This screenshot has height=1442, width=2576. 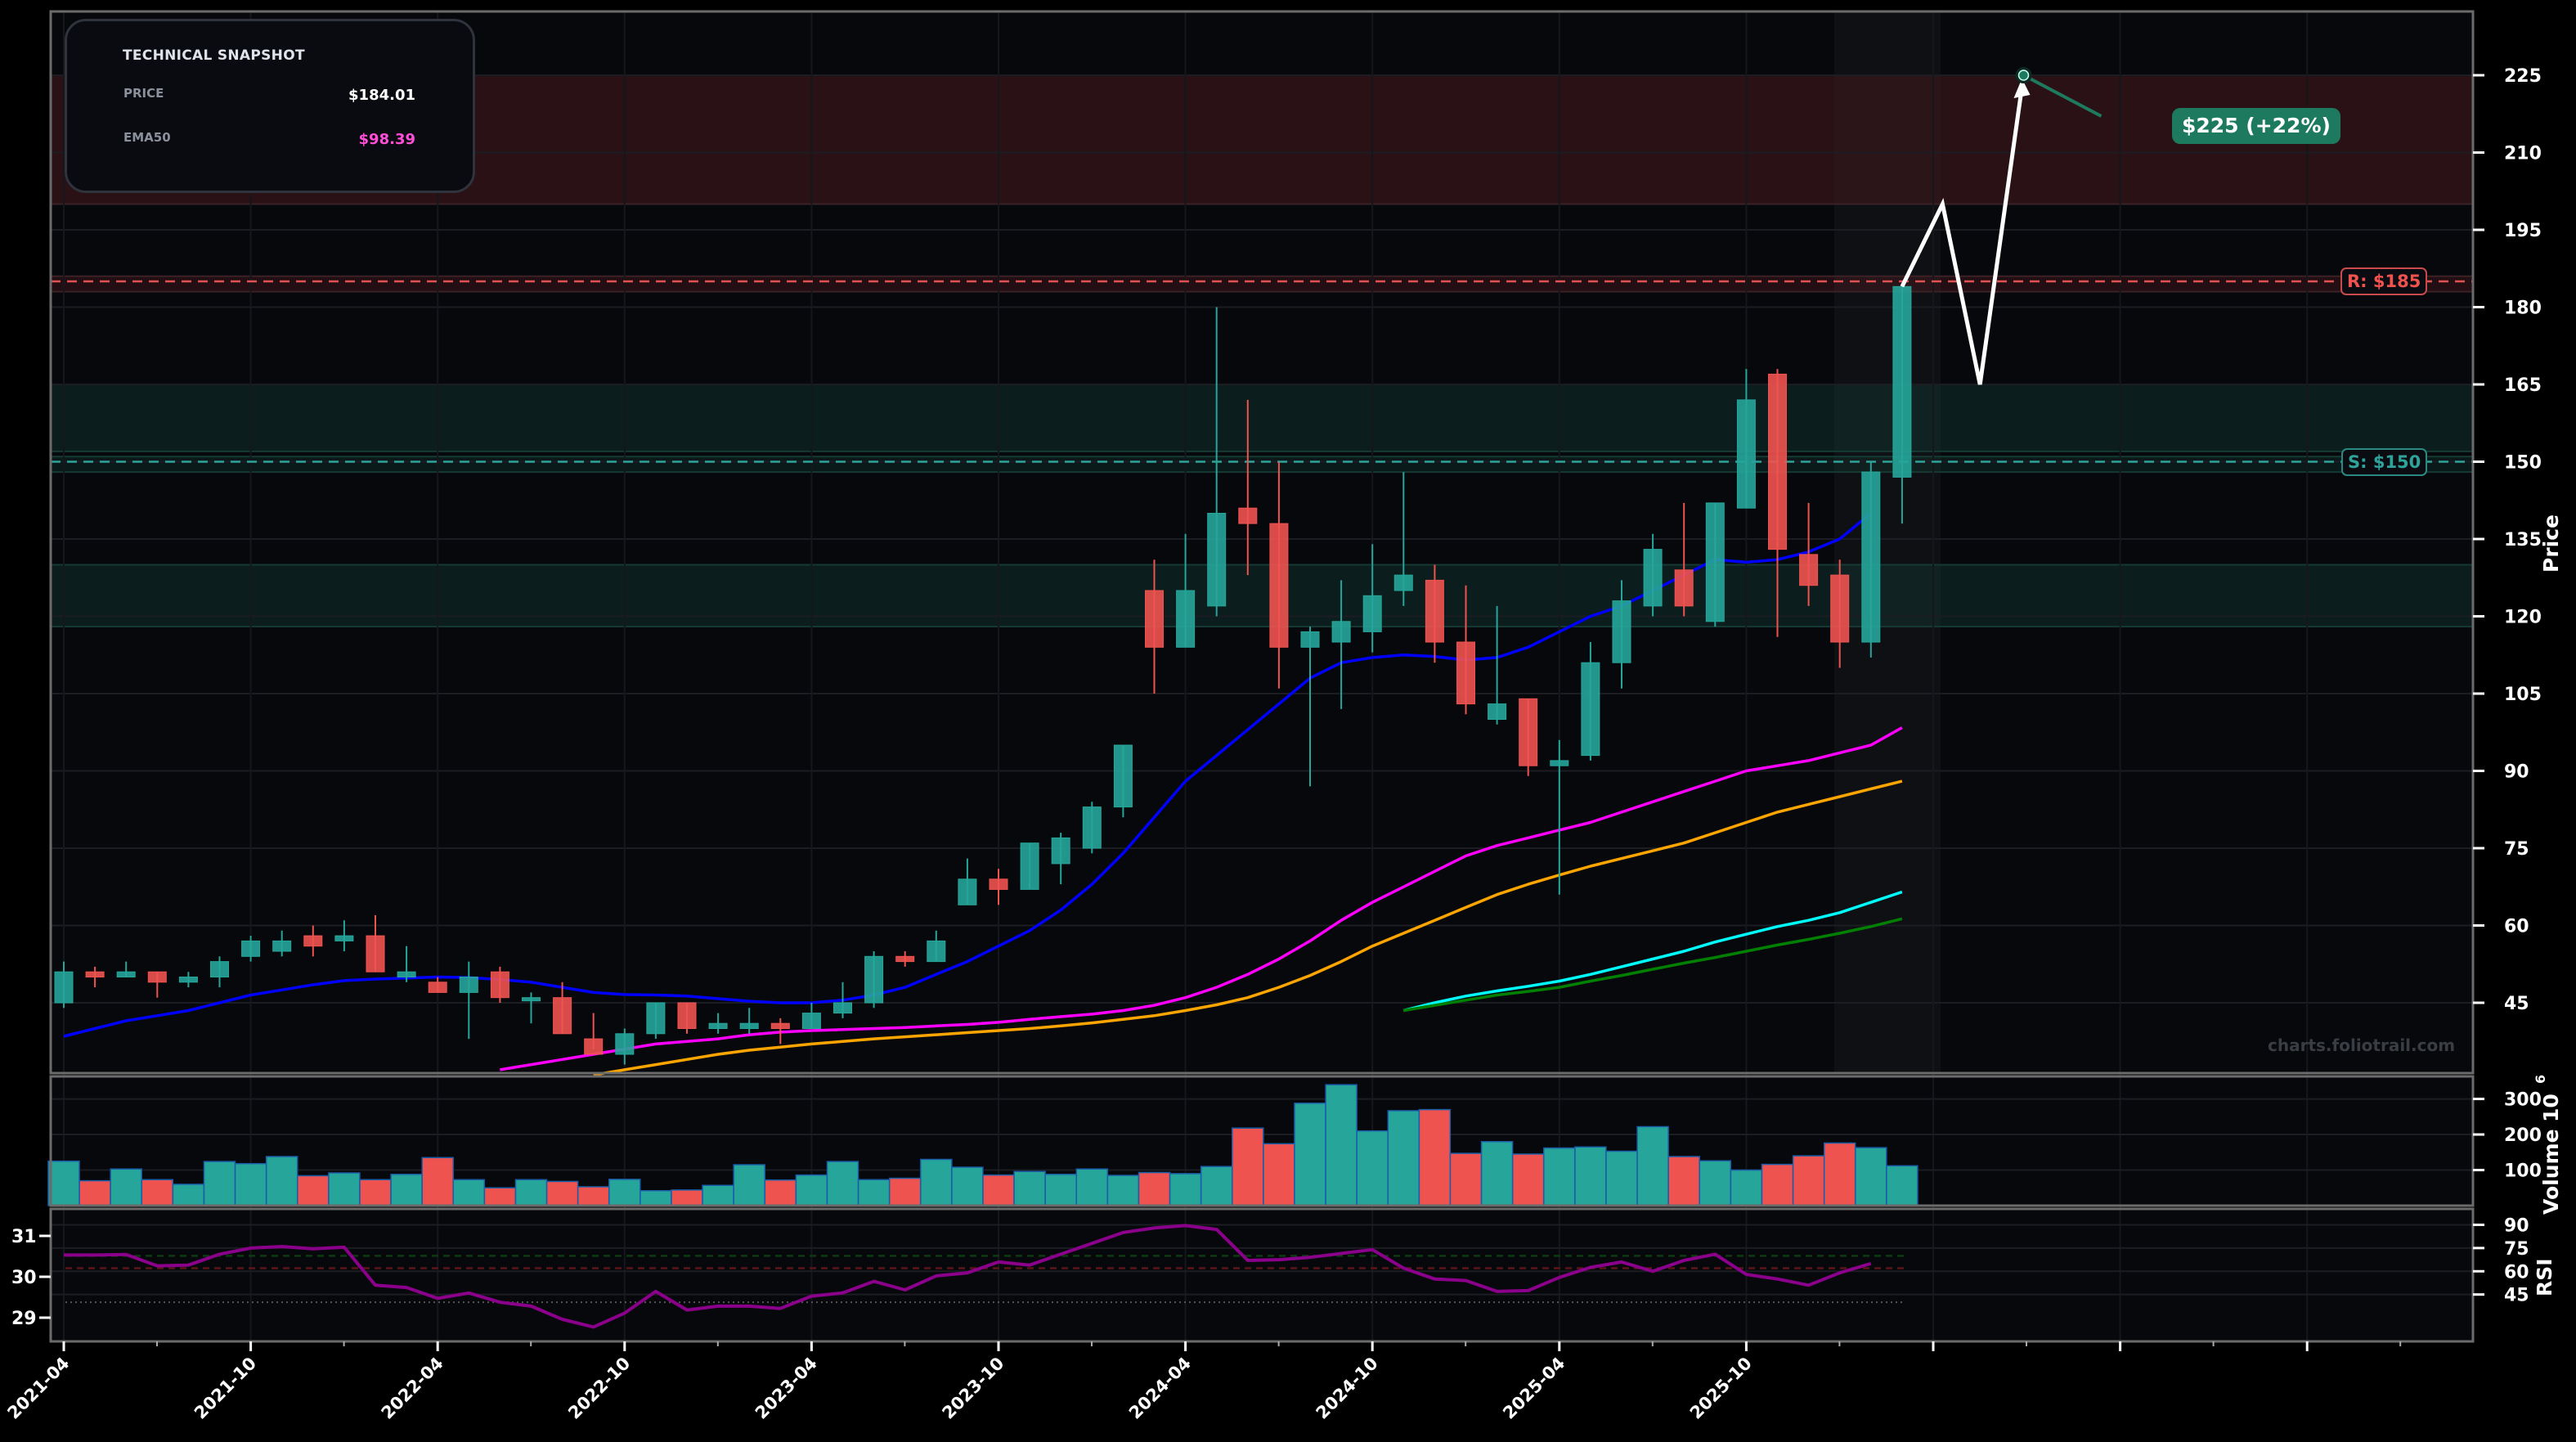 I want to click on resistance-band, so click(x=1262, y=284).